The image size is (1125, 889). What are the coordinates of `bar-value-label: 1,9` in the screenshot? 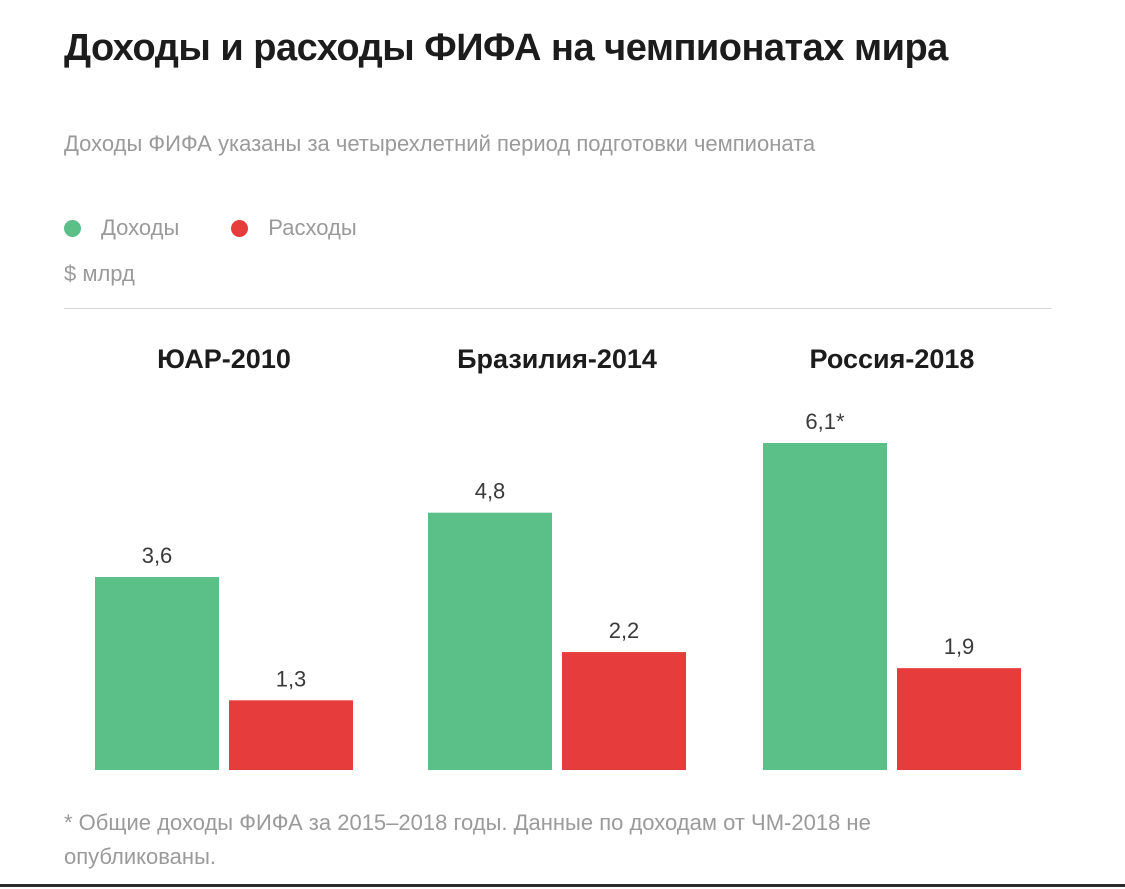 It's located at (959, 646).